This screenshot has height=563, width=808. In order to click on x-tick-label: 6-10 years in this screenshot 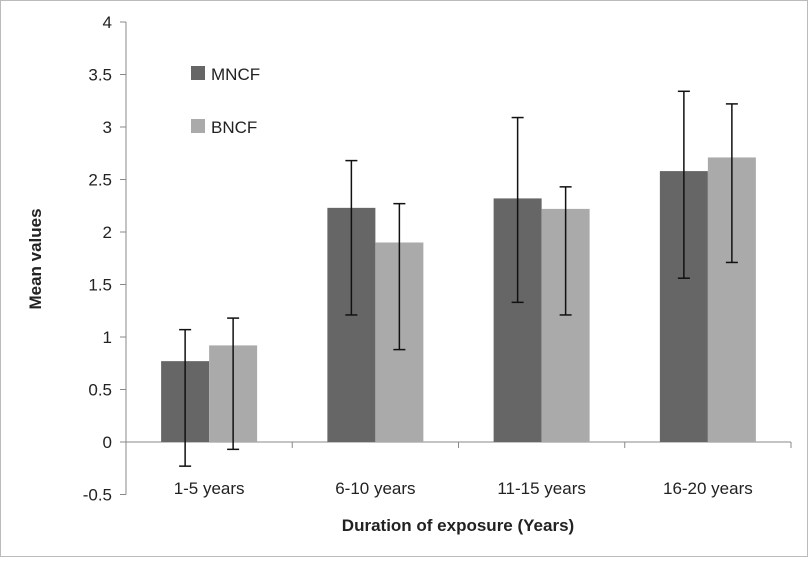, I will do `click(375, 488)`.